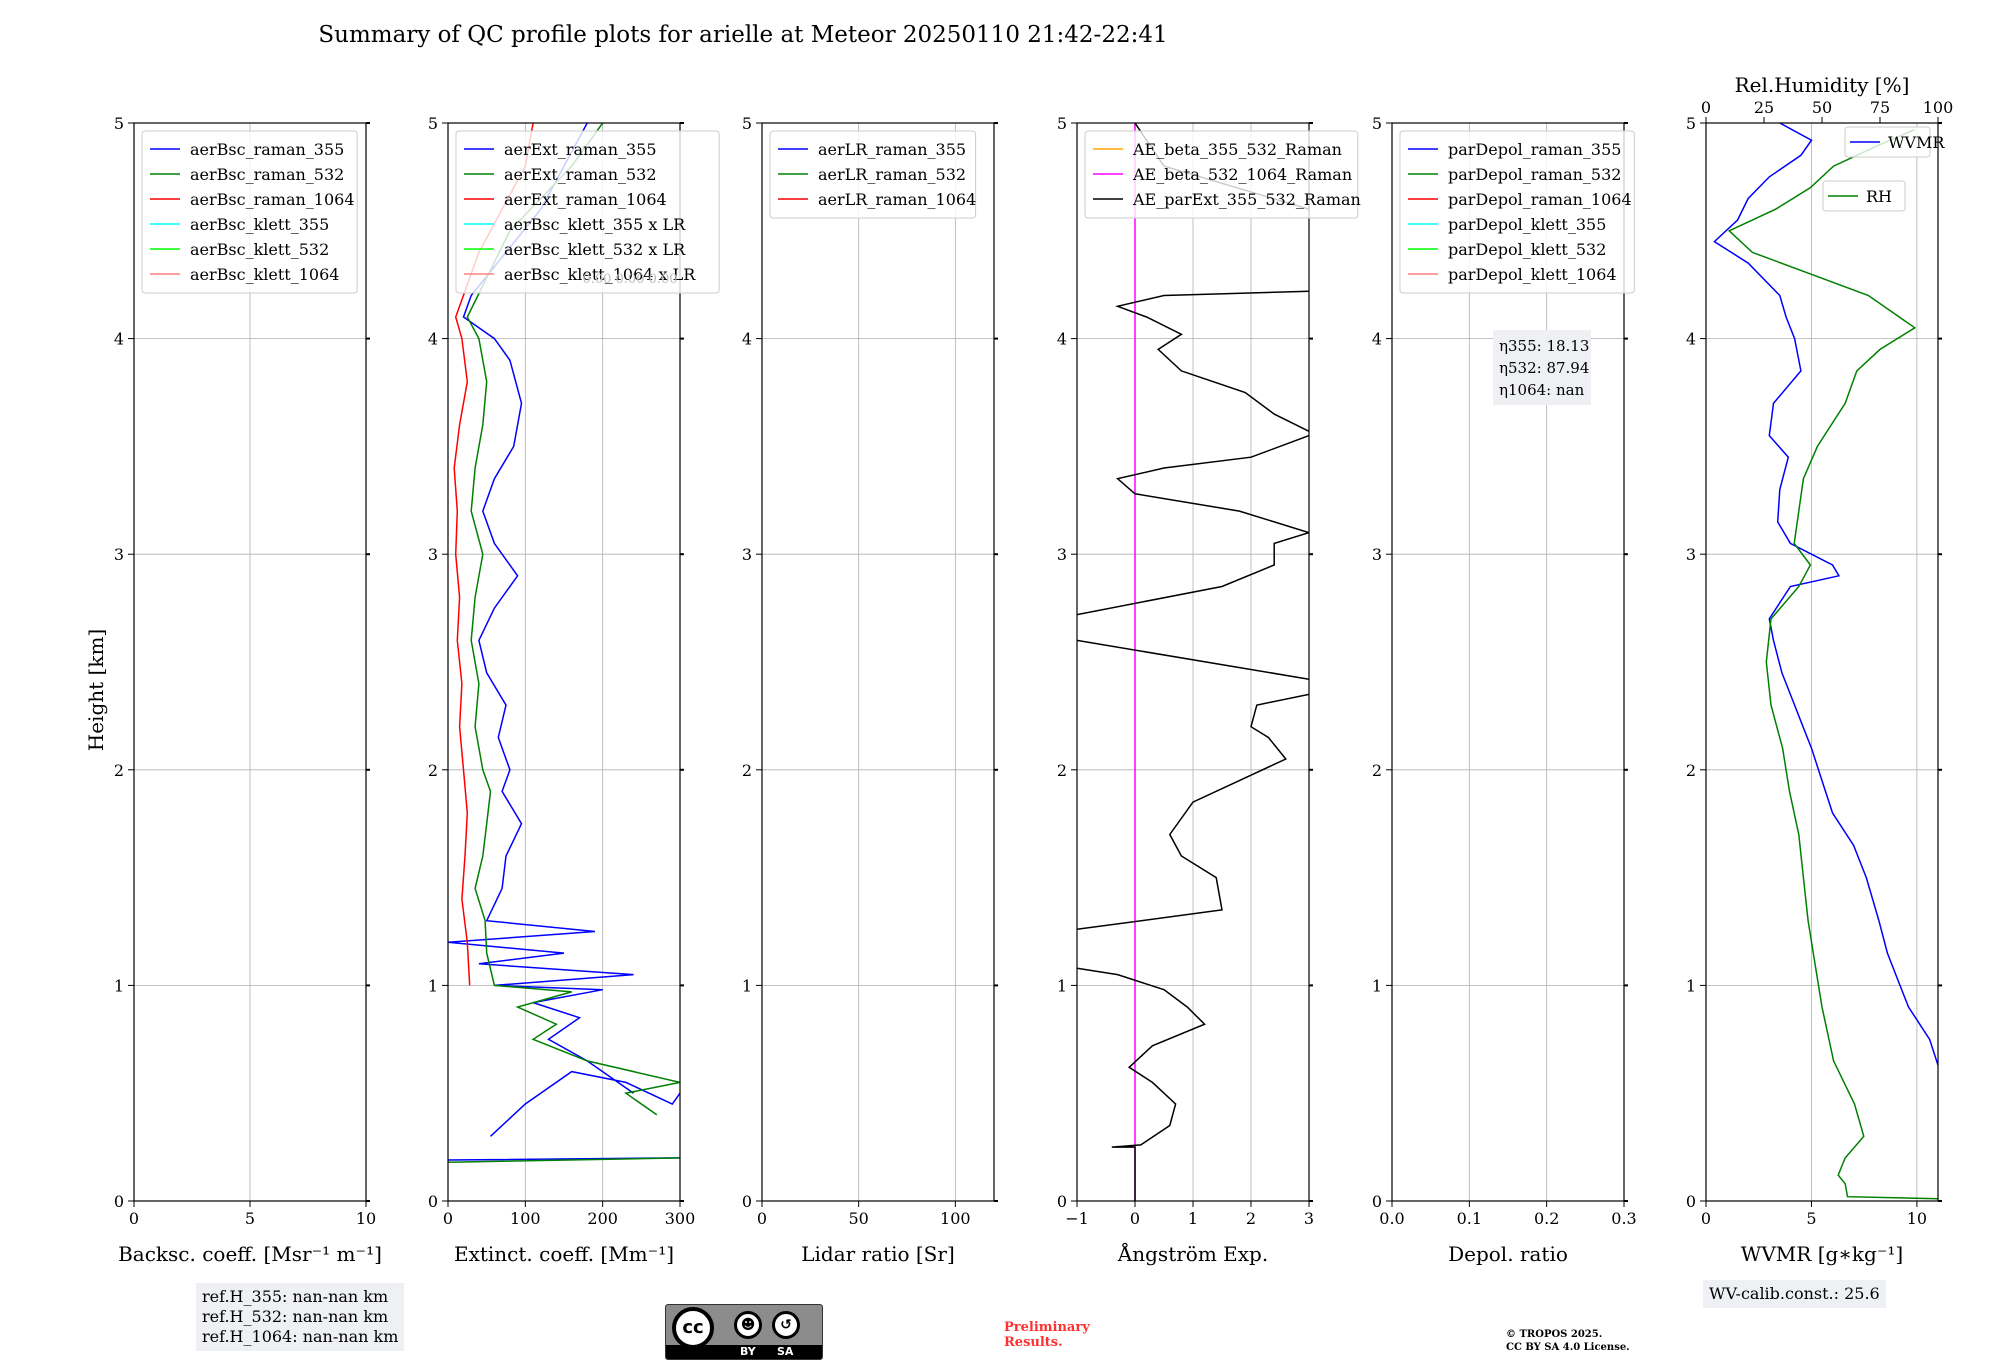 This screenshot has height=1360, width=2000. Describe the element at coordinates (595, 224) in the screenshot. I see `legend-label: aerBsc_klett_355 x LR` at that location.